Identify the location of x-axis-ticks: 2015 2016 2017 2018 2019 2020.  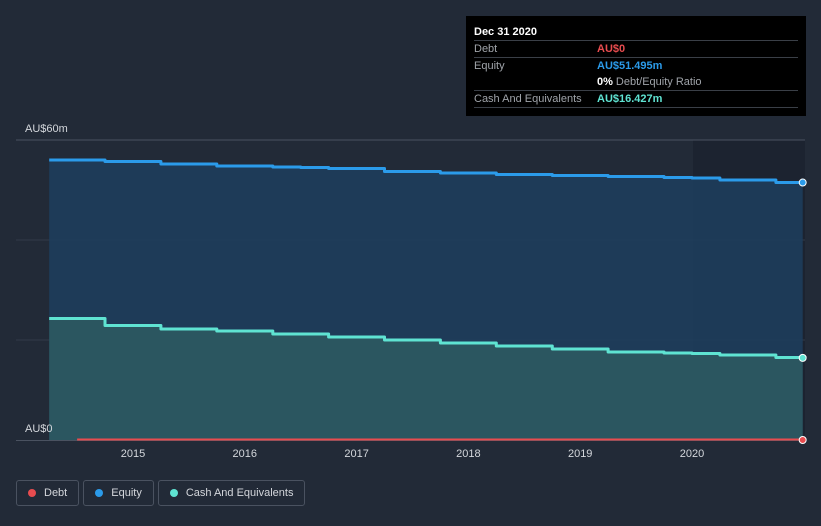
(412, 454).